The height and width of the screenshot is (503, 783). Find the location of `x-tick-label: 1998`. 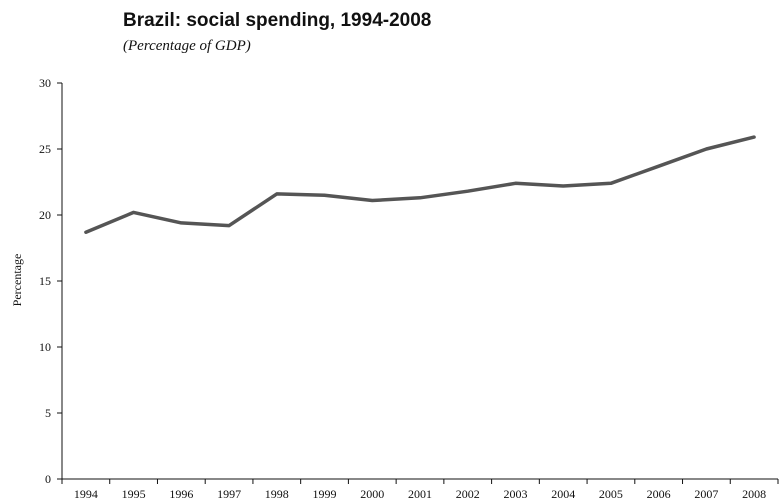

x-tick-label: 1998 is located at coordinates (277, 494).